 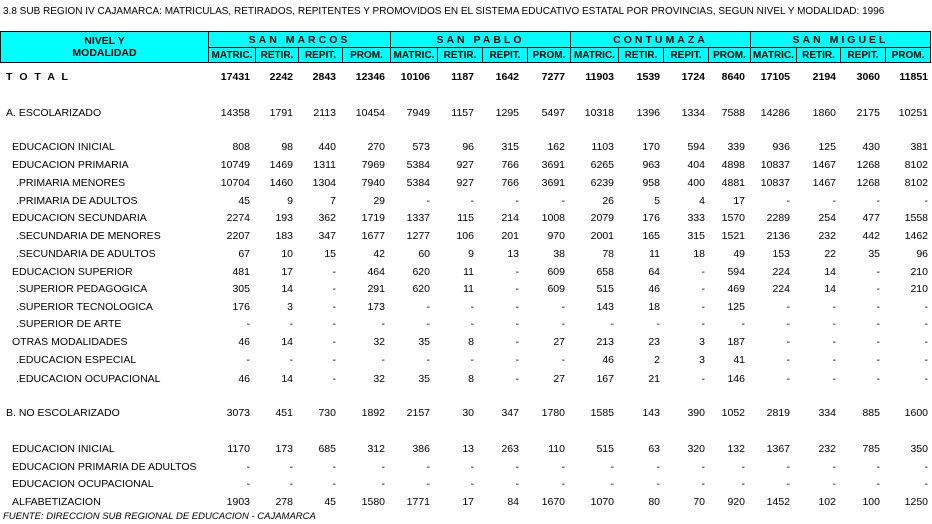 What do you see at coordinates (778, 413) in the screenshot?
I see `cell-value: 2819` at bounding box center [778, 413].